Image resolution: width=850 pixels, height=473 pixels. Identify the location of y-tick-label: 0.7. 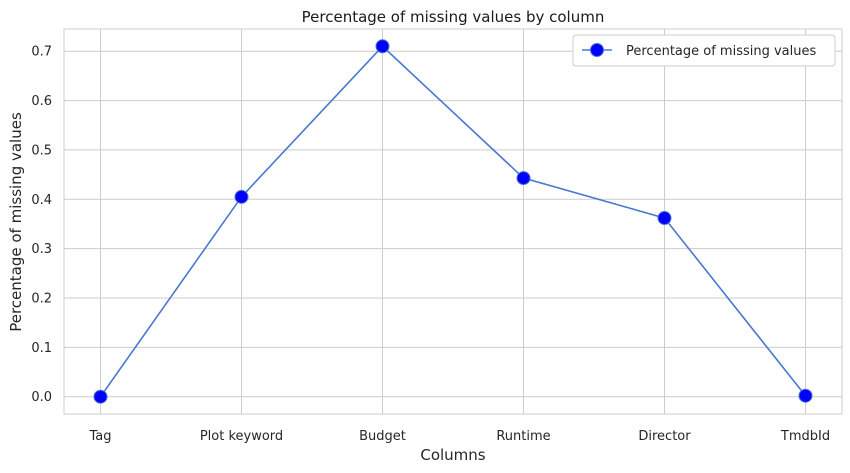
(41, 52).